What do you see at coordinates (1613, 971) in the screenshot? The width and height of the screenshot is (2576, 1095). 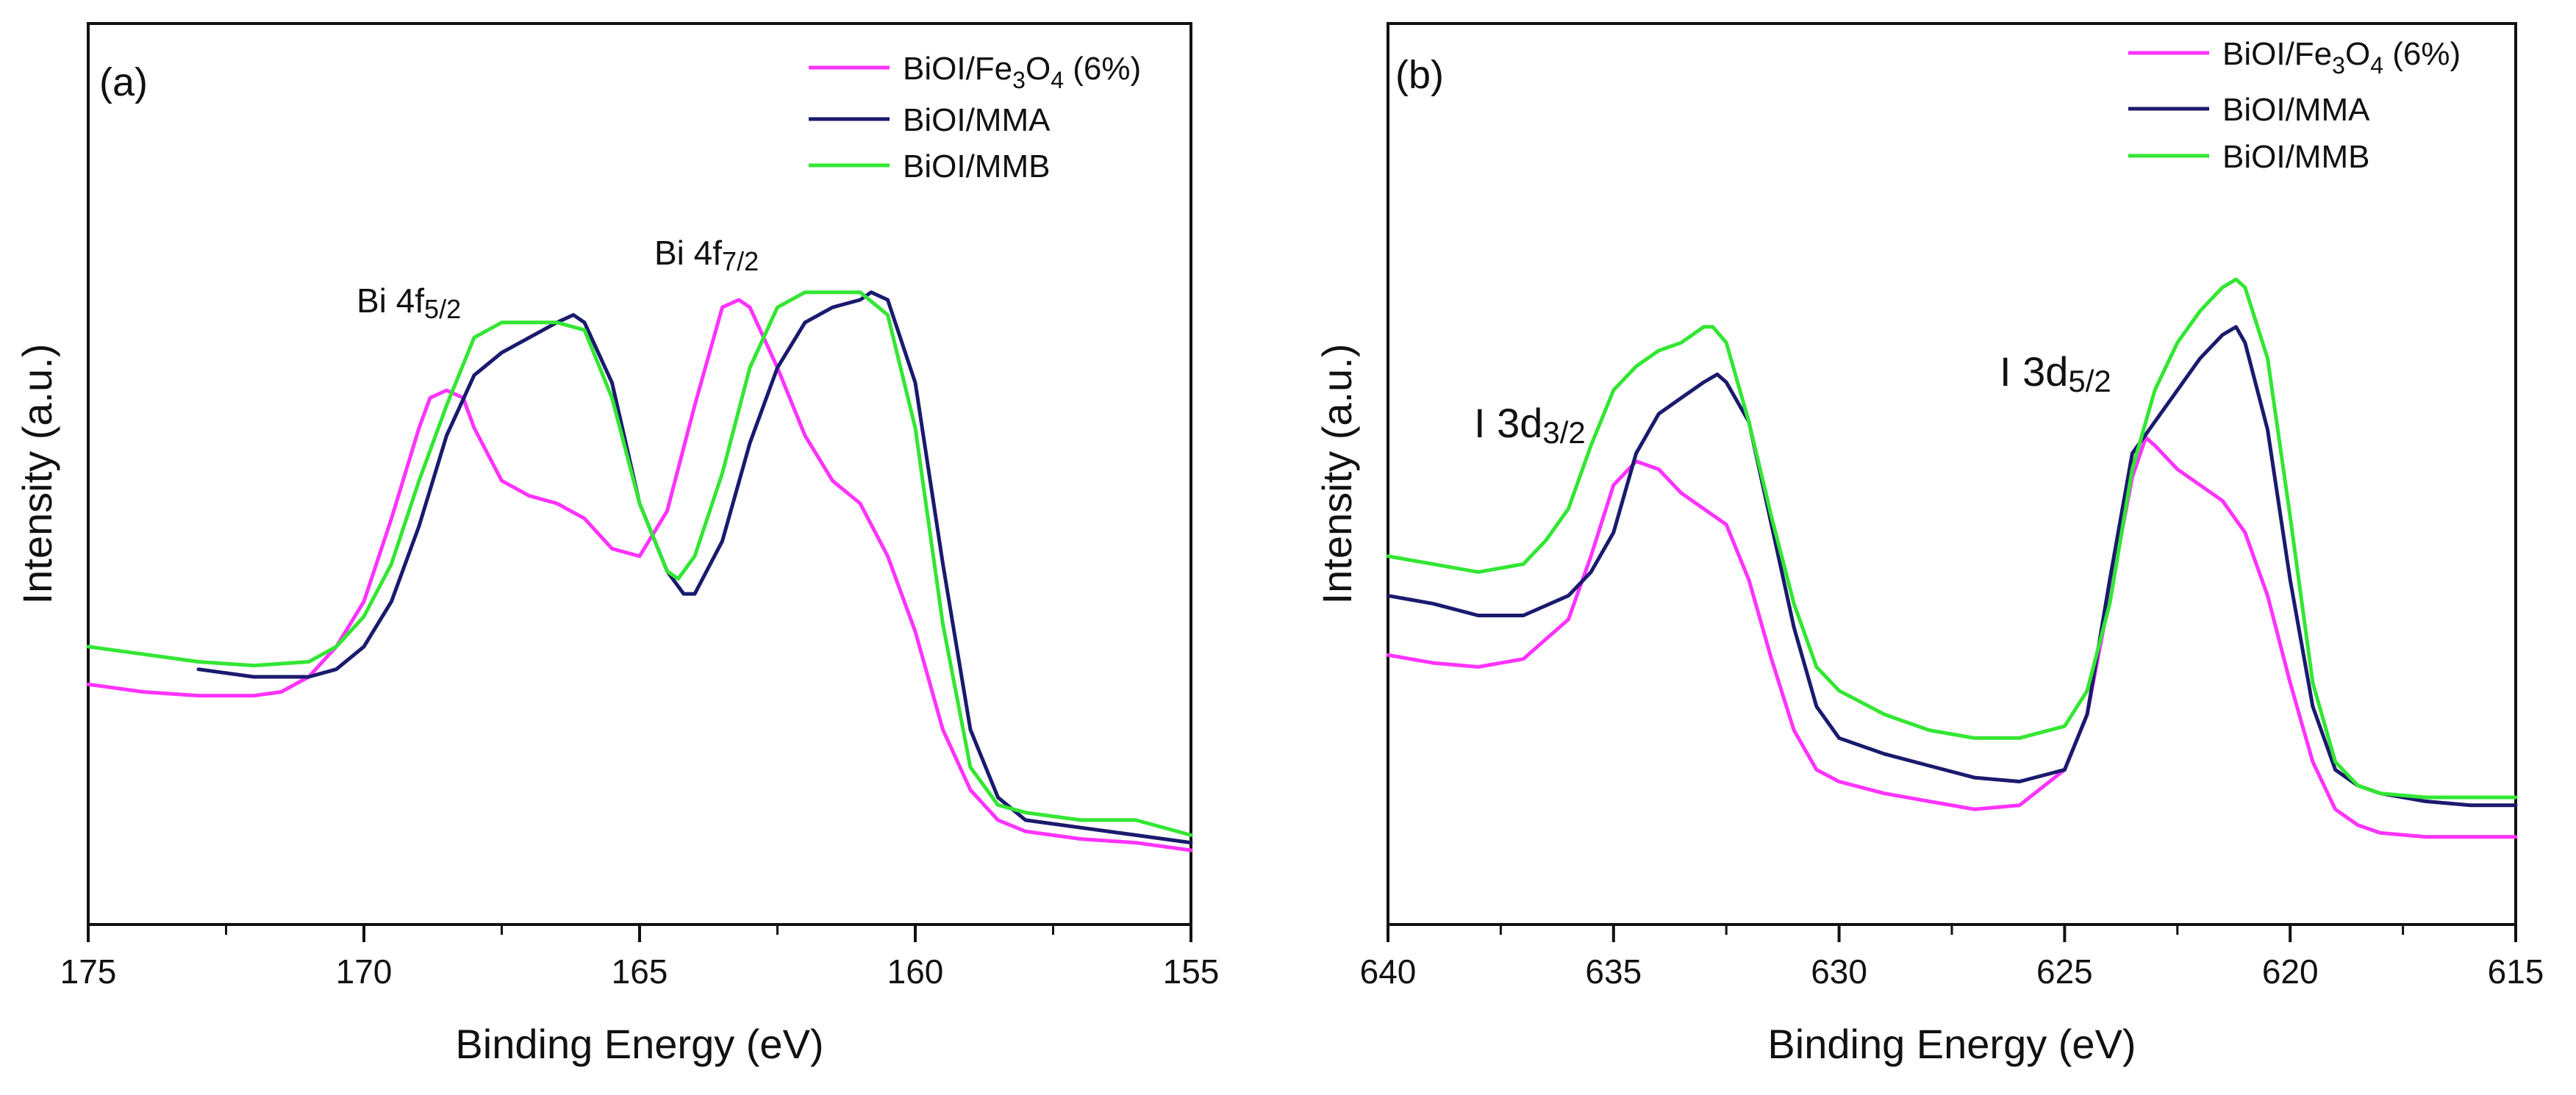 I see `x-tick-label: 635` at bounding box center [1613, 971].